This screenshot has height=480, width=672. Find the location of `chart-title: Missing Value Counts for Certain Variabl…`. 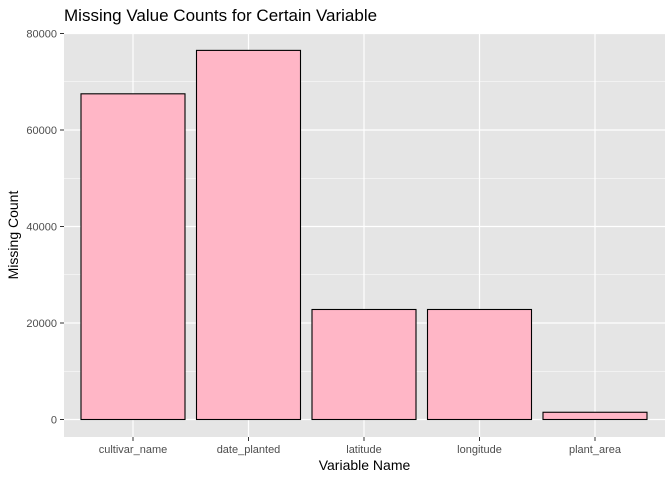

chart-title: Missing Value Counts for Certain Variabl… is located at coordinates (220, 15).